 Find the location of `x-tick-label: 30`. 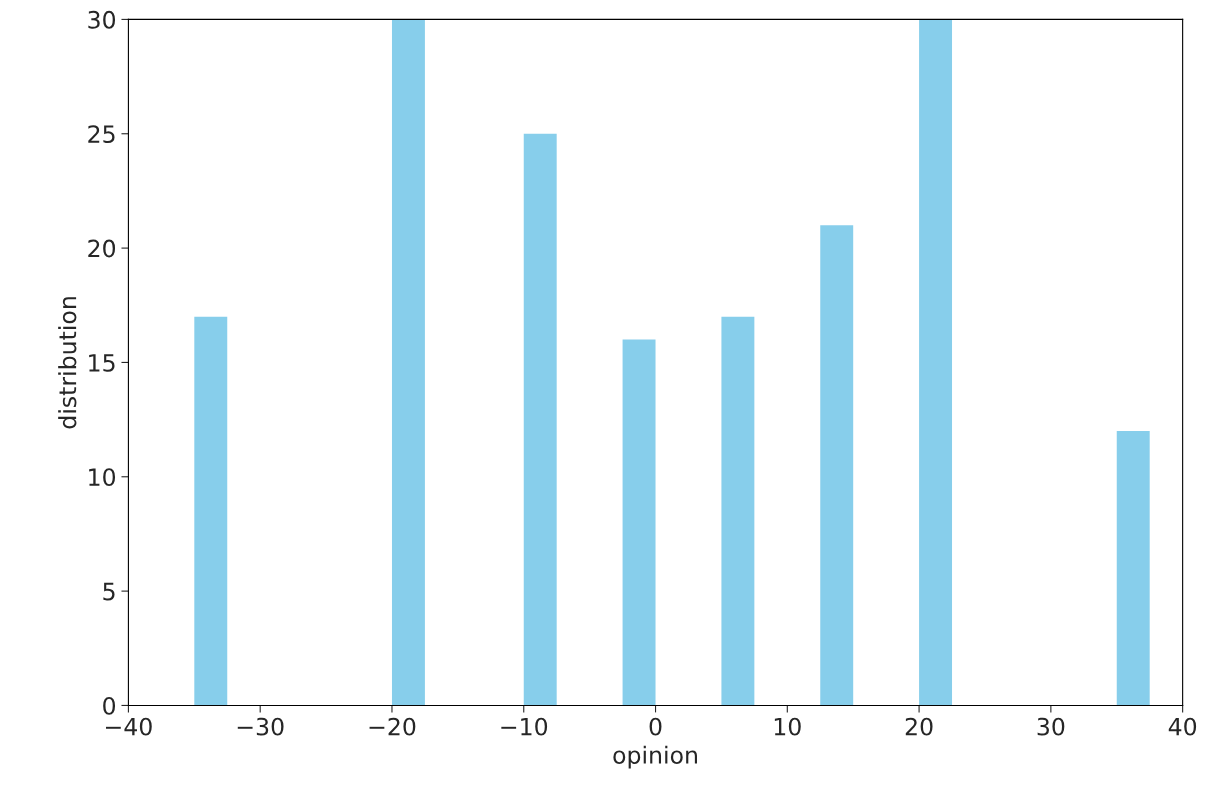

x-tick-label: 30 is located at coordinates (1051, 726).